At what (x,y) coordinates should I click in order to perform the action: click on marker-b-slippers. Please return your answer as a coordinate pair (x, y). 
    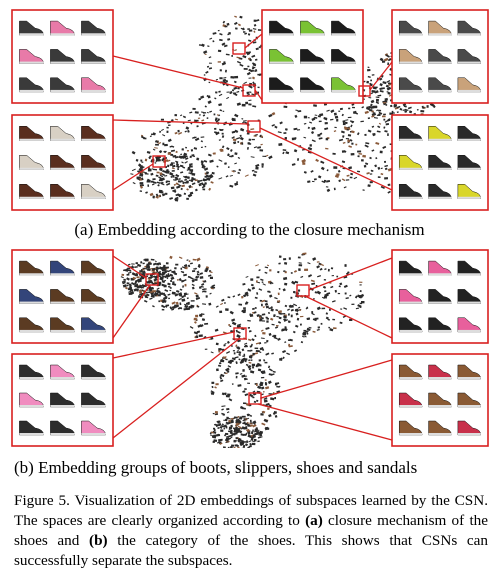
    Looking at the image, I should click on (240, 333).